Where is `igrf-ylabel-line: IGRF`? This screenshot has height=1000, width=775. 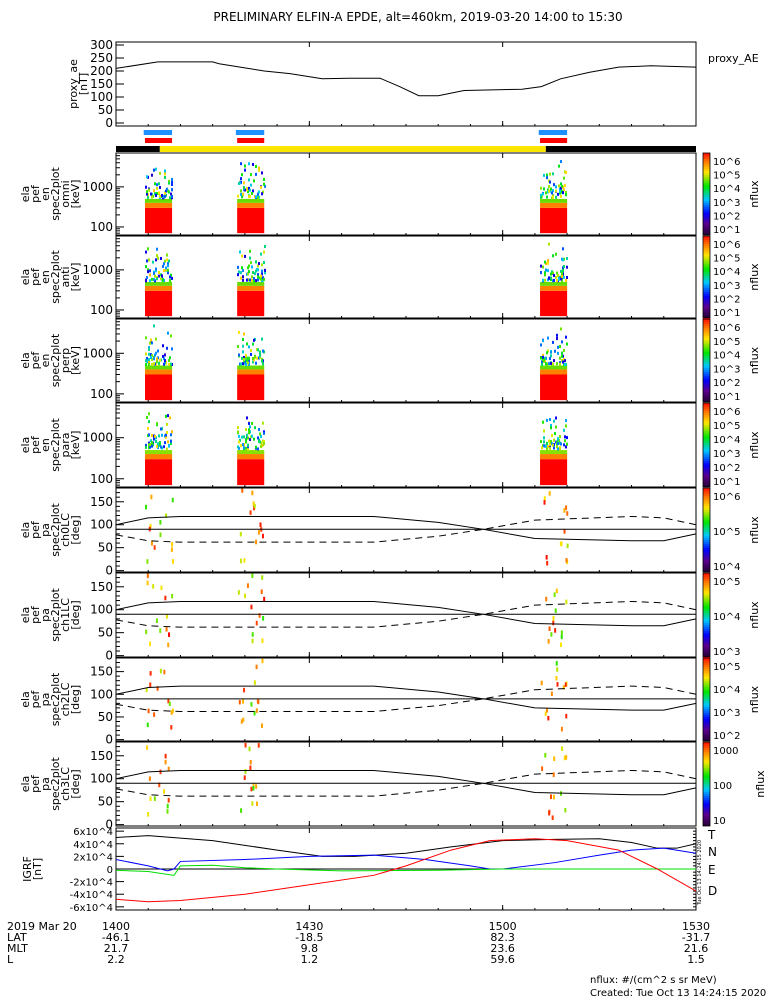 igrf-ylabel-line: IGRF is located at coordinates (27, 869).